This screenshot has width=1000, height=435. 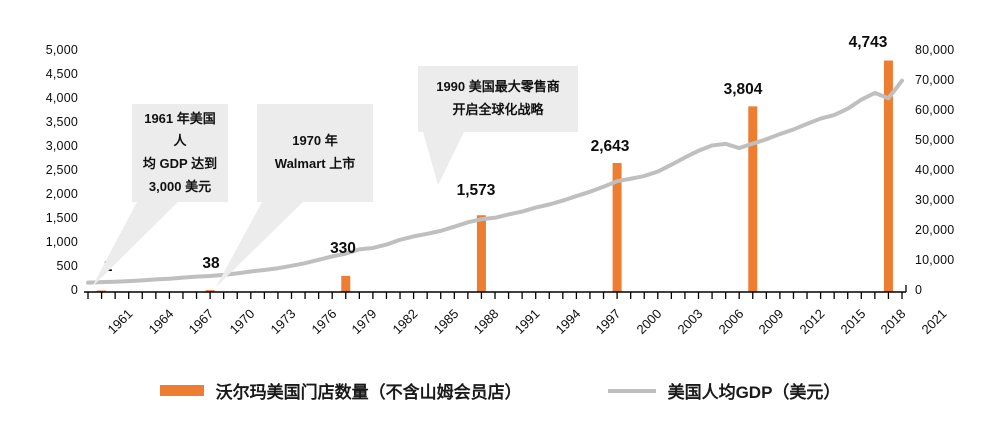 I want to click on callout-1970-walmart-ipo: 1970 年 Walmart 上市, so click(x=315, y=153).